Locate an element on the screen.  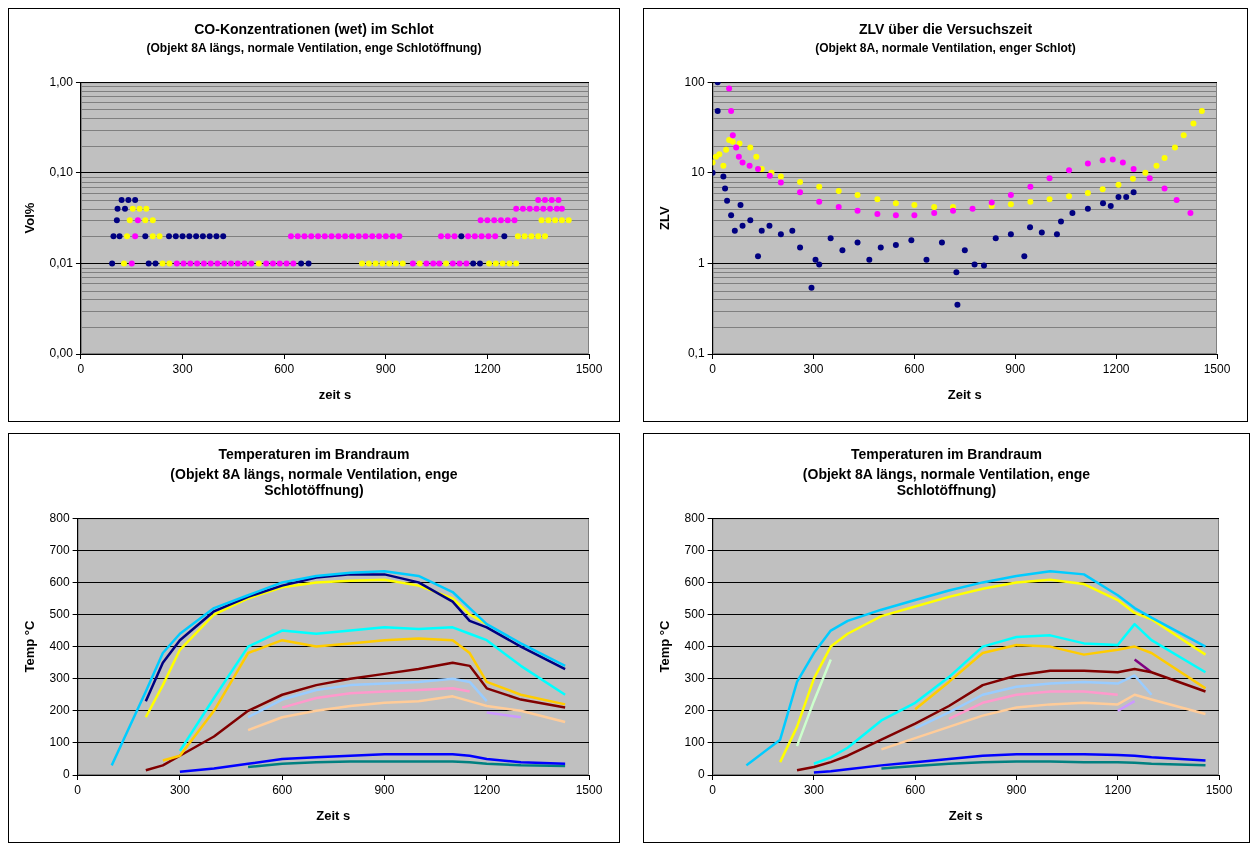
chart-title: Temperaturen im Brandraum is located at coordinates (314, 454).